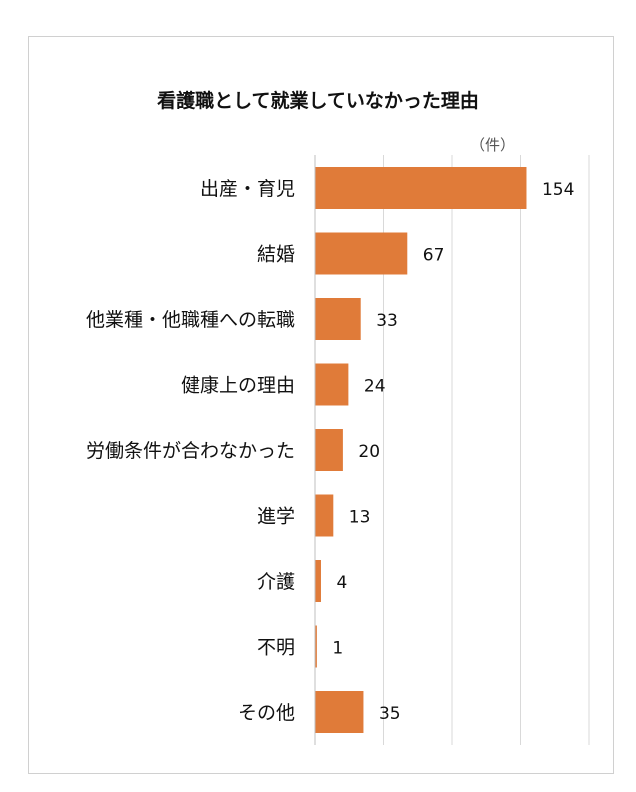  I want to click on category-label: 結婚, so click(276, 255).